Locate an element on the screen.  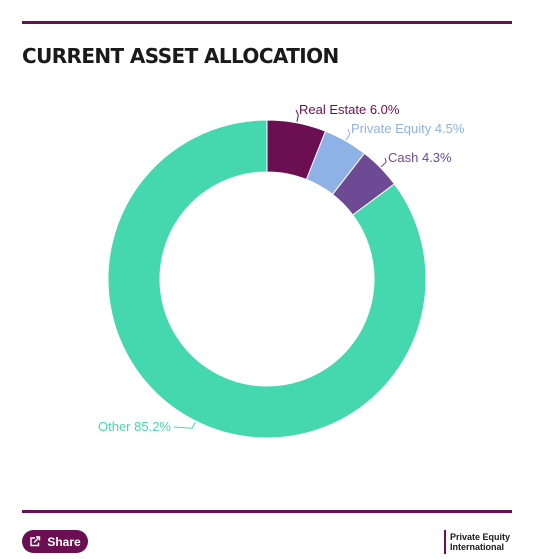
bottom-divider is located at coordinates (267, 511).